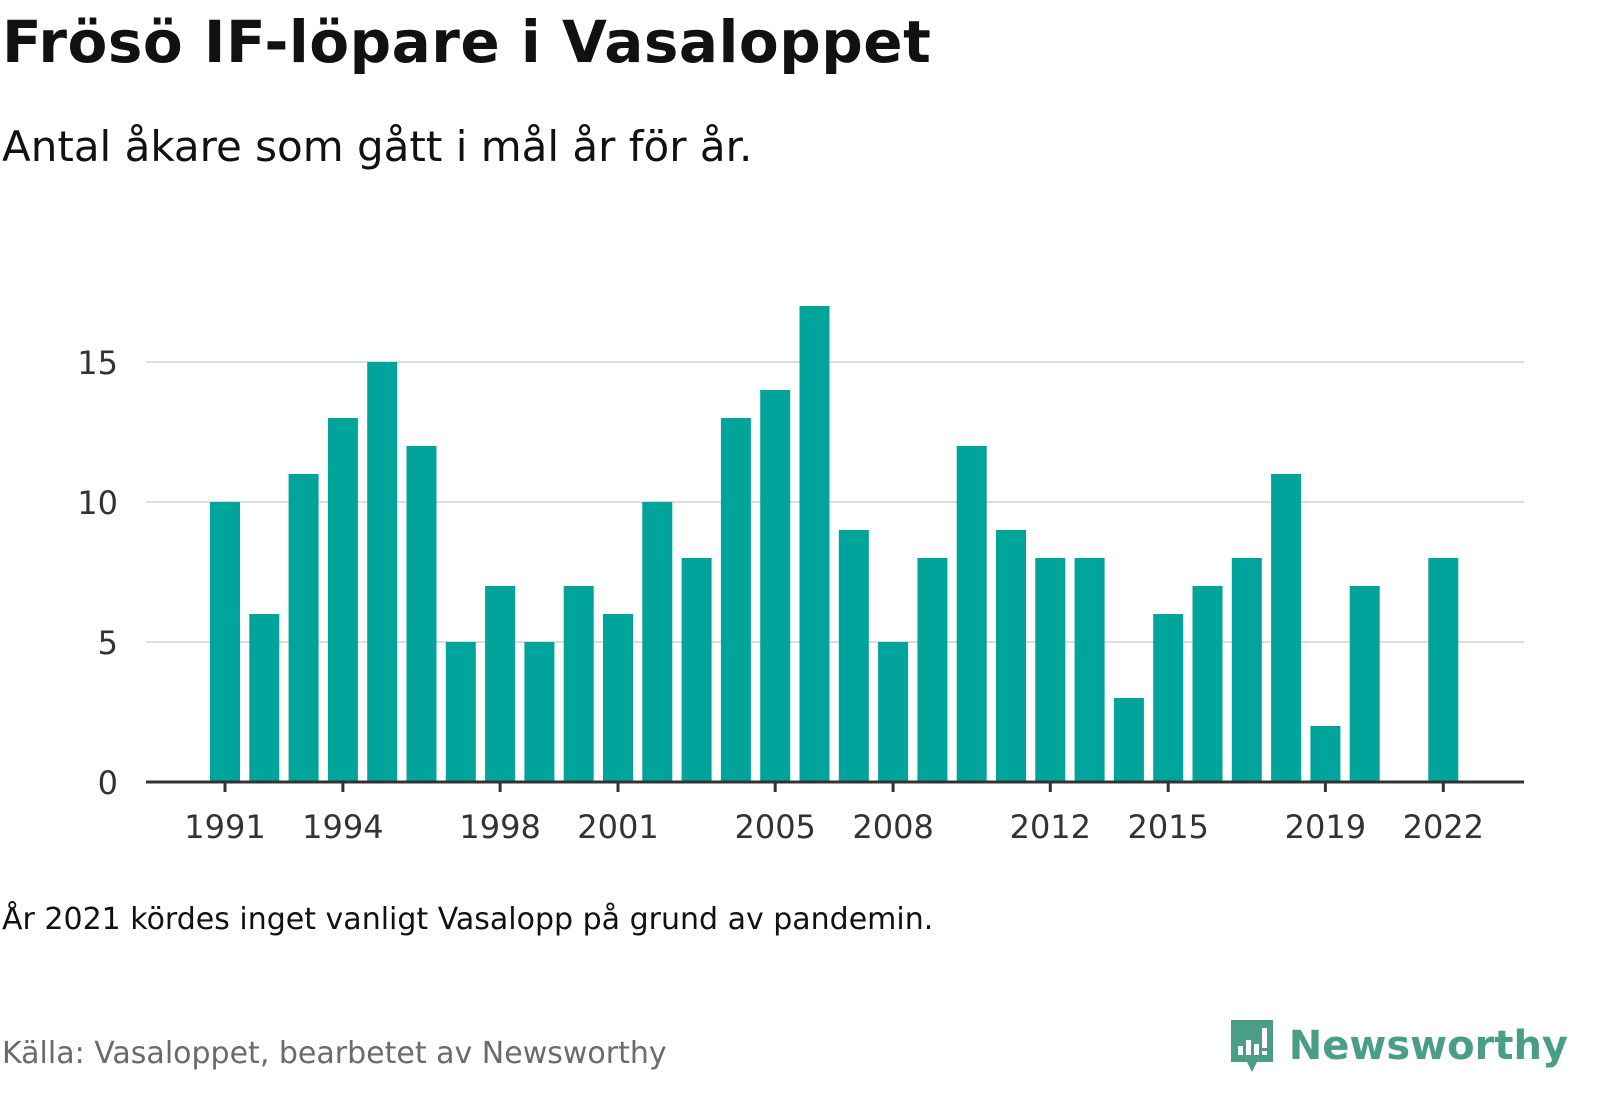 The height and width of the screenshot is (1100, 1600). What do you see at coordinates (696, 670) in the screenshot?
I see `bar-2003` at bounding box center [696, 670].